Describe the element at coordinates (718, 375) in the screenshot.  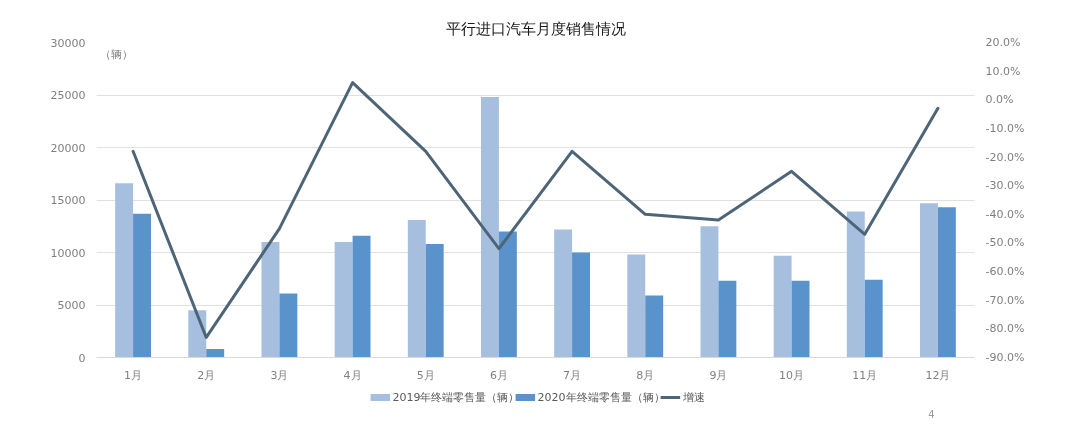
I see `x-tick-label: 9月` at that location.